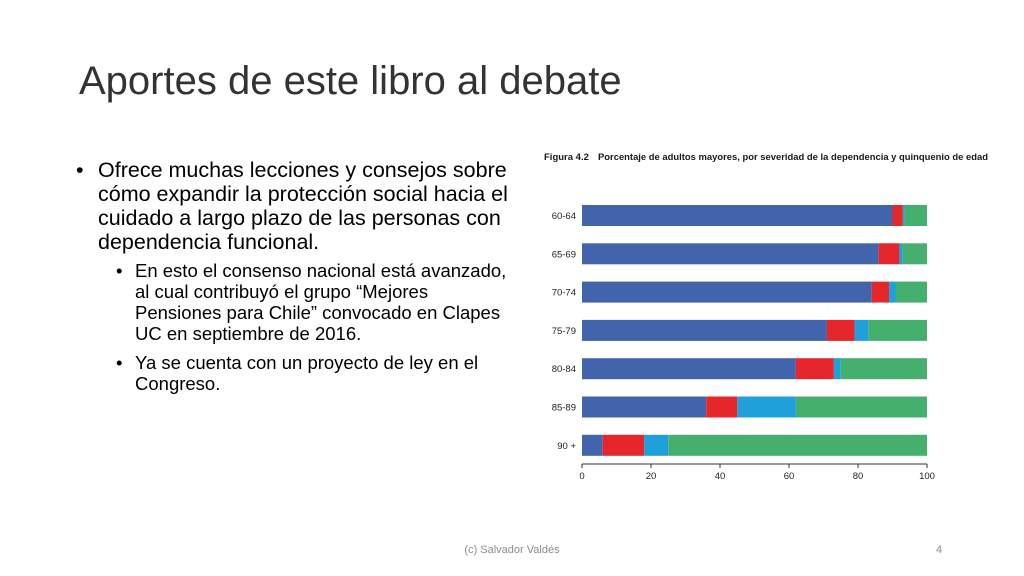  Describe the element at coordinates (564, 293) in the screenshot. I see `category-label: 70-74` at that location.